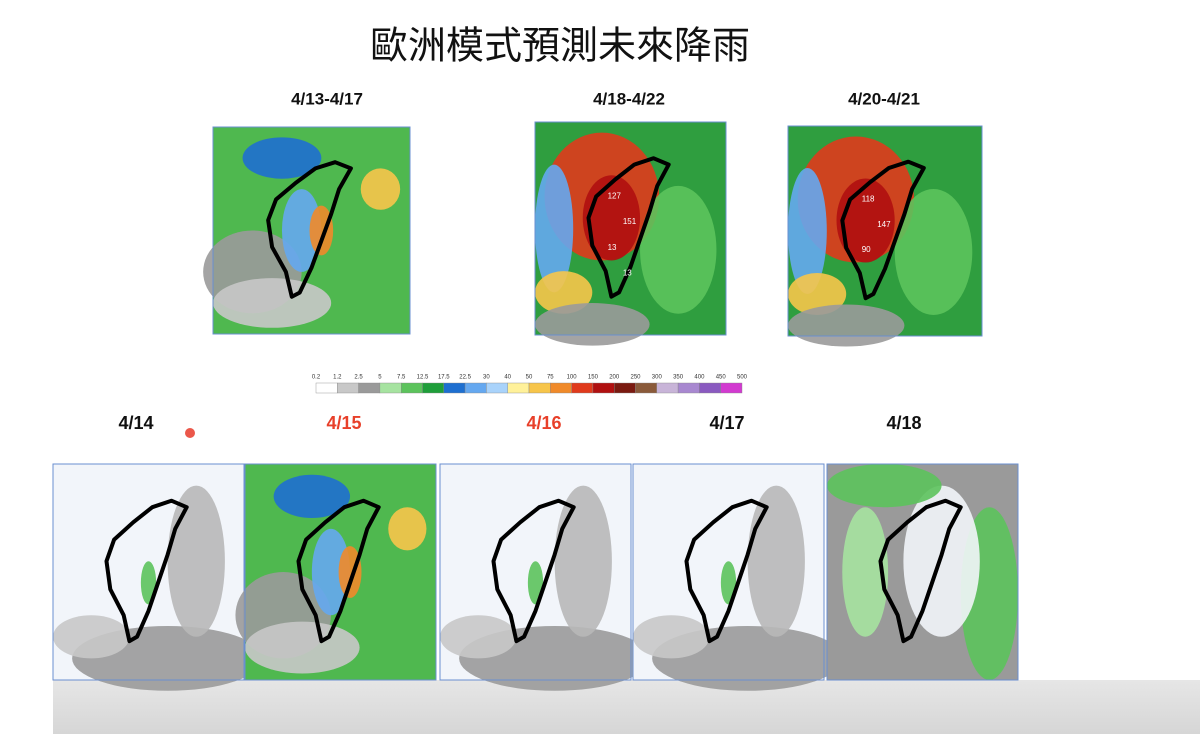 The image size is (1200, 739). Describe the element at coordinates (884, 98) in the screenshot. I see `map-label: 4/20-4/21` at that location.